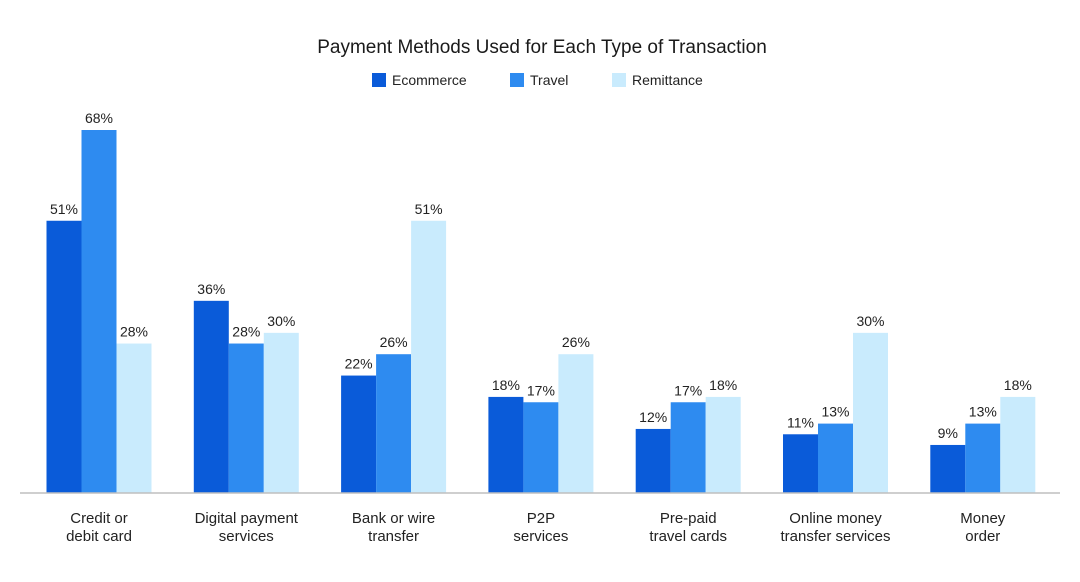  Describe the element at coordinates (688, 536) in the screenshot. I see `category-label-4-line-1: travel cards` at that location.